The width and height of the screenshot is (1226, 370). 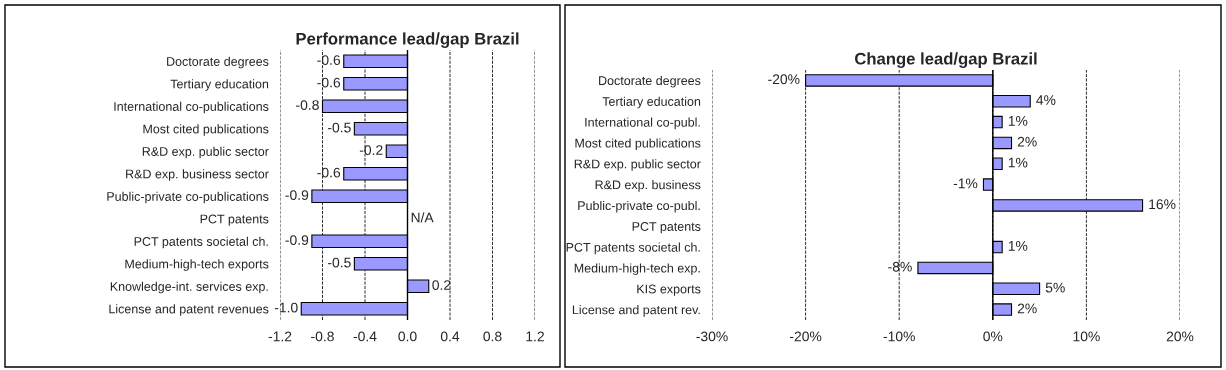 I want to click on x-tick-label: 0.8, so click(x=492, y=336).